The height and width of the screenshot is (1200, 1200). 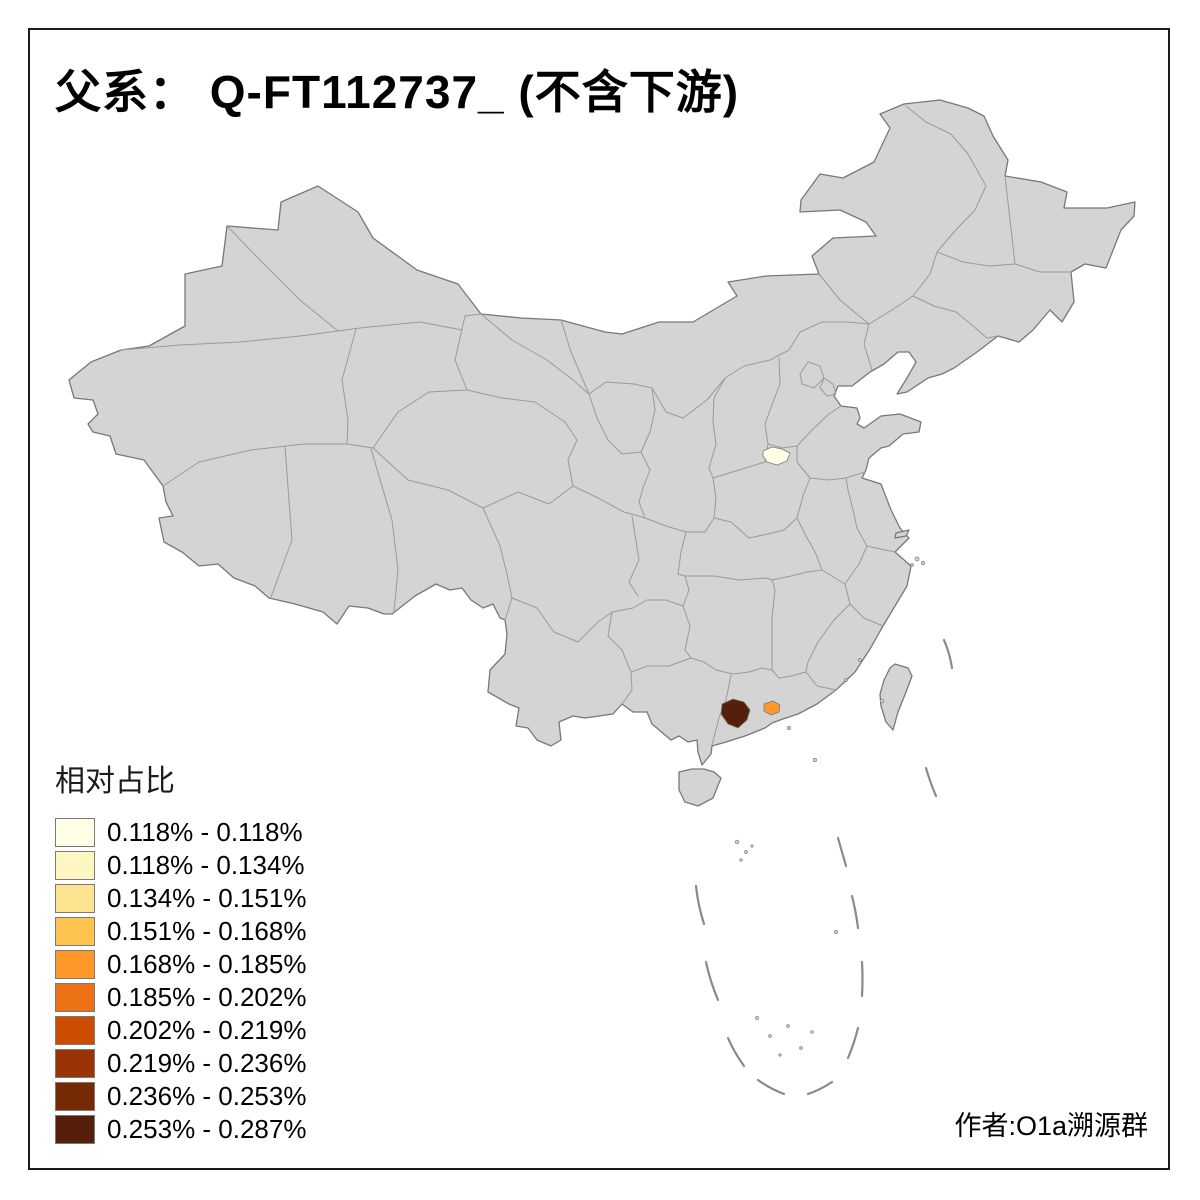 I want to click on legend-label: 0.134% - 0.151%, so click(x=207, y=898).